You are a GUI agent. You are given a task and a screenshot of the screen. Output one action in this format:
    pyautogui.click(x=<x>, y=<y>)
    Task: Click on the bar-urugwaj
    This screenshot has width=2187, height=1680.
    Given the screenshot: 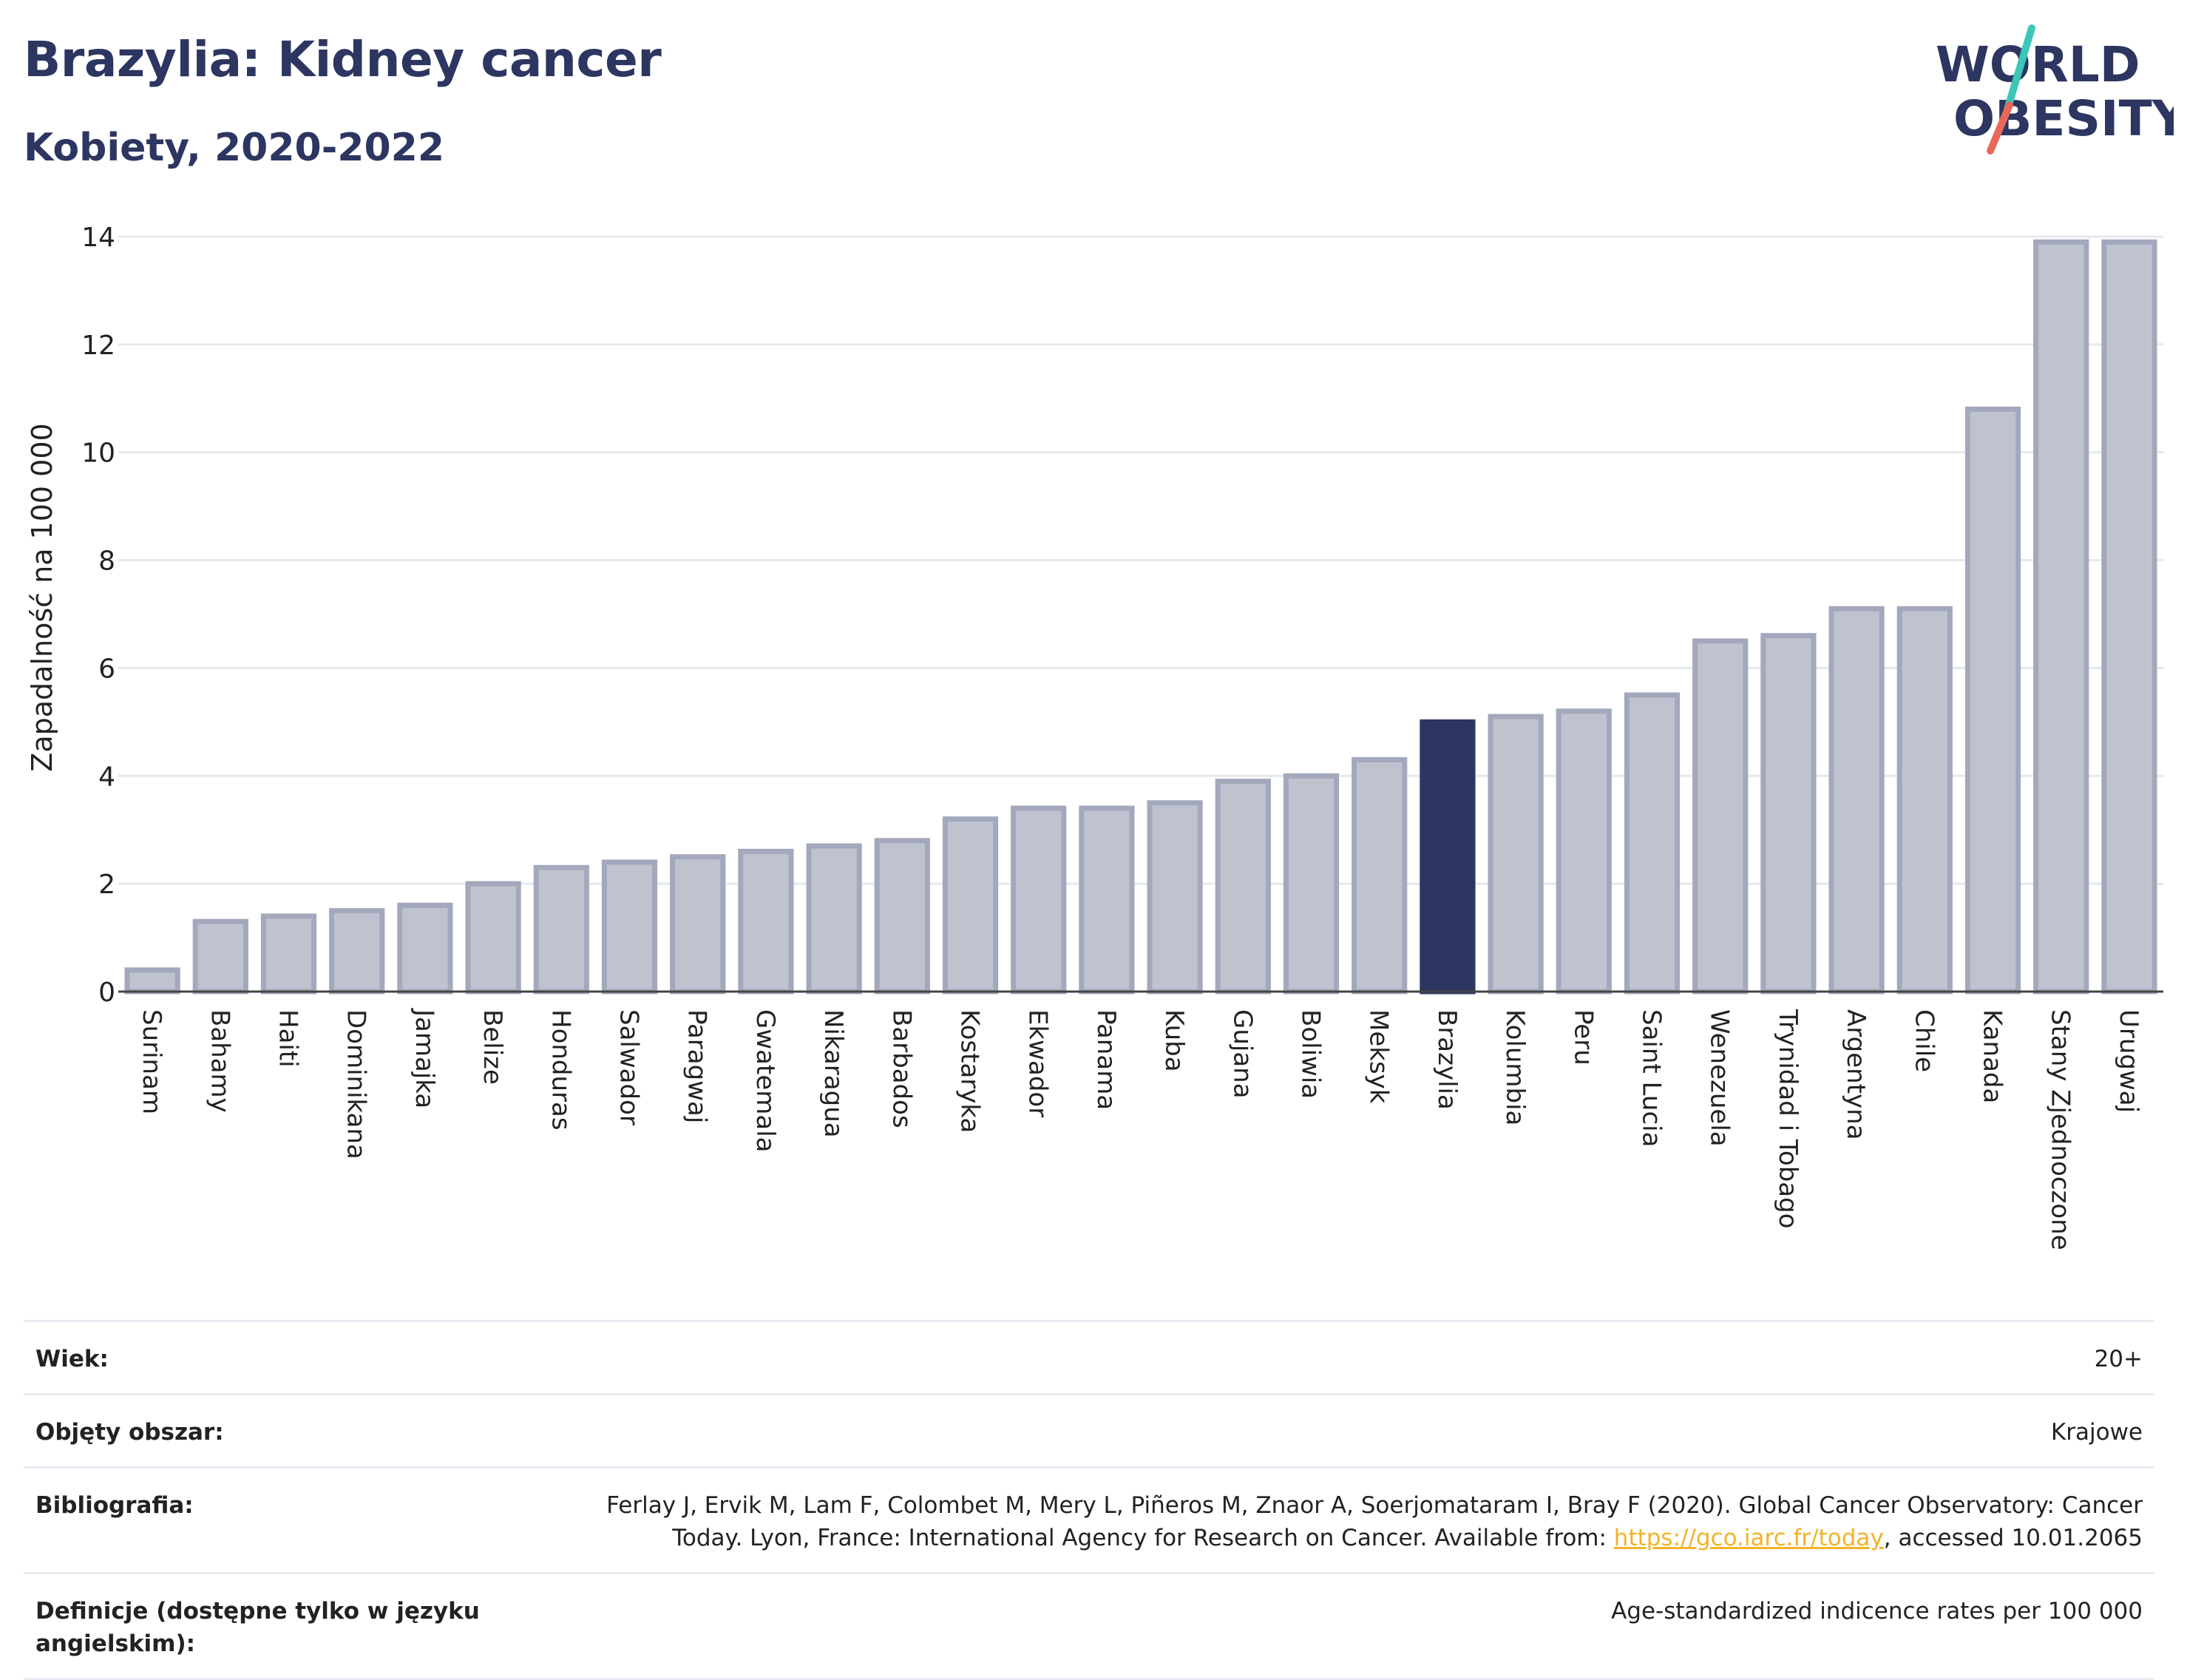 What is the action you would take?
    pyautogui.click(x=2129, y=617)
    